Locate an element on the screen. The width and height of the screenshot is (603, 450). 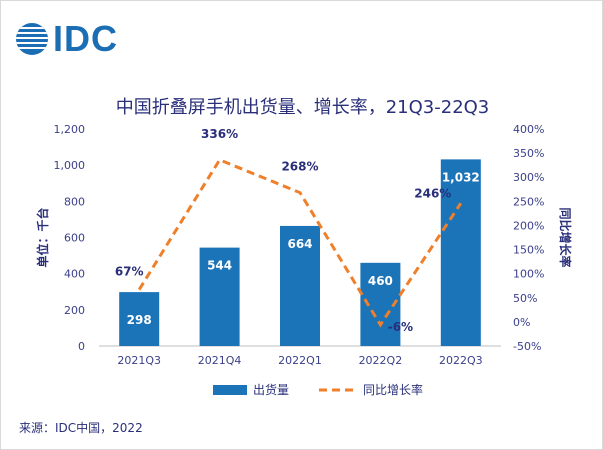
idc-logo: IDC is located at coordinates (66, 38).